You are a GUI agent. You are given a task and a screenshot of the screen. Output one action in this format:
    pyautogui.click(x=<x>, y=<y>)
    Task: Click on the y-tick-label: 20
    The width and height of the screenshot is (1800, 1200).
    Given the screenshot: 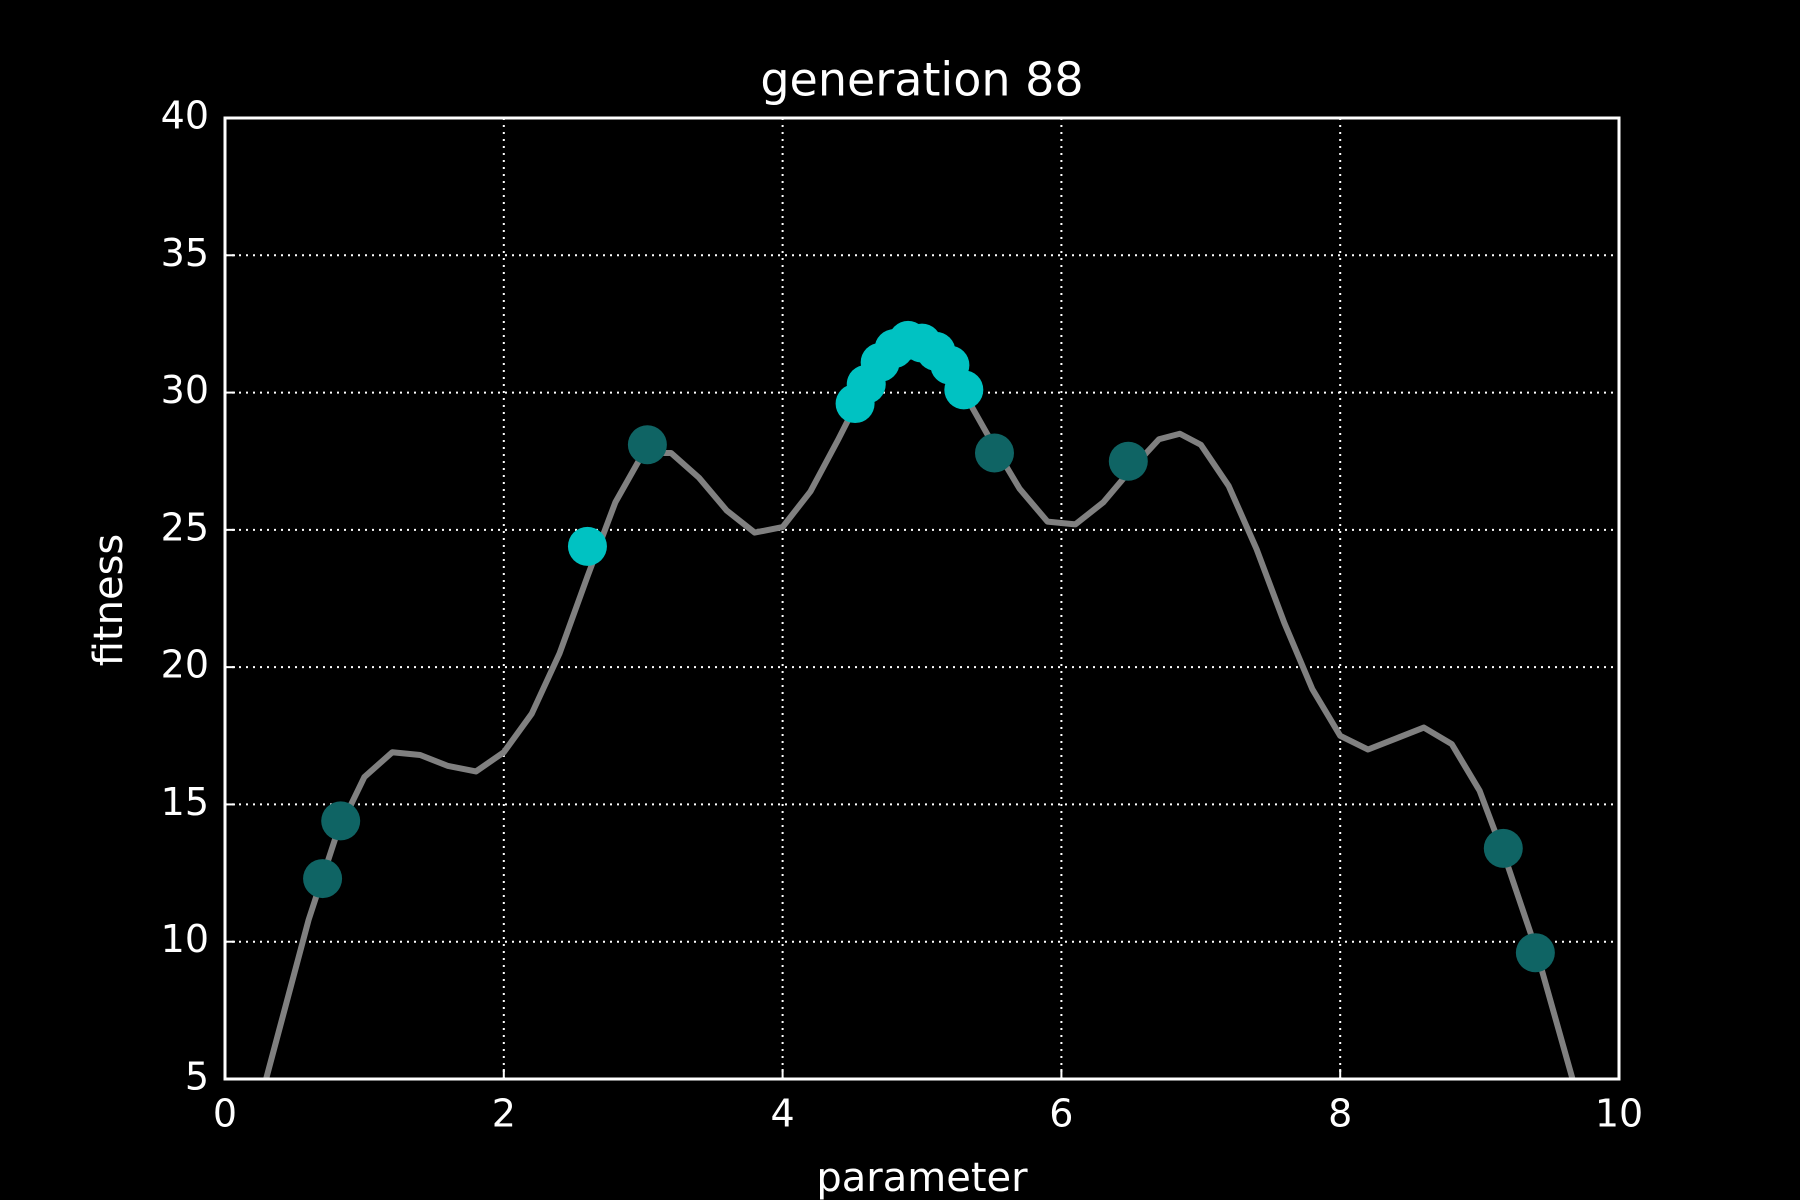 What is the action you would take?
    pyautogui.click(x=185, y=665)
    